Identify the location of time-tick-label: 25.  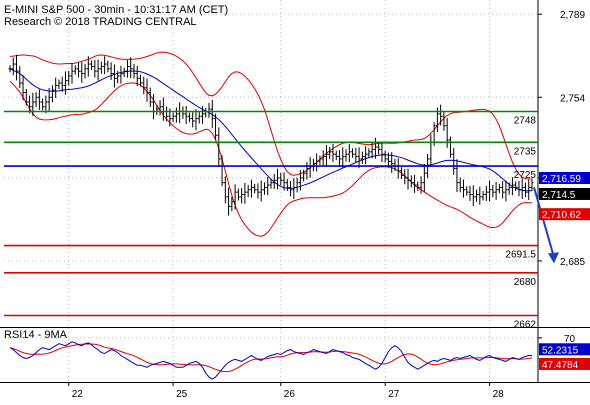
(182, 394).